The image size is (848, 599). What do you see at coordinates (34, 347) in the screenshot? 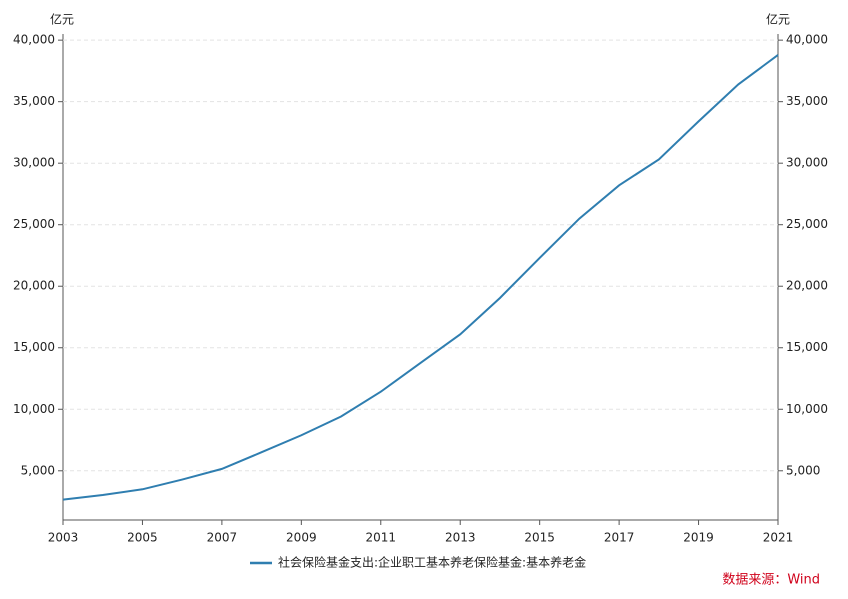
I see `y-tick-label: 15,000` at bounding box center [34, 347].